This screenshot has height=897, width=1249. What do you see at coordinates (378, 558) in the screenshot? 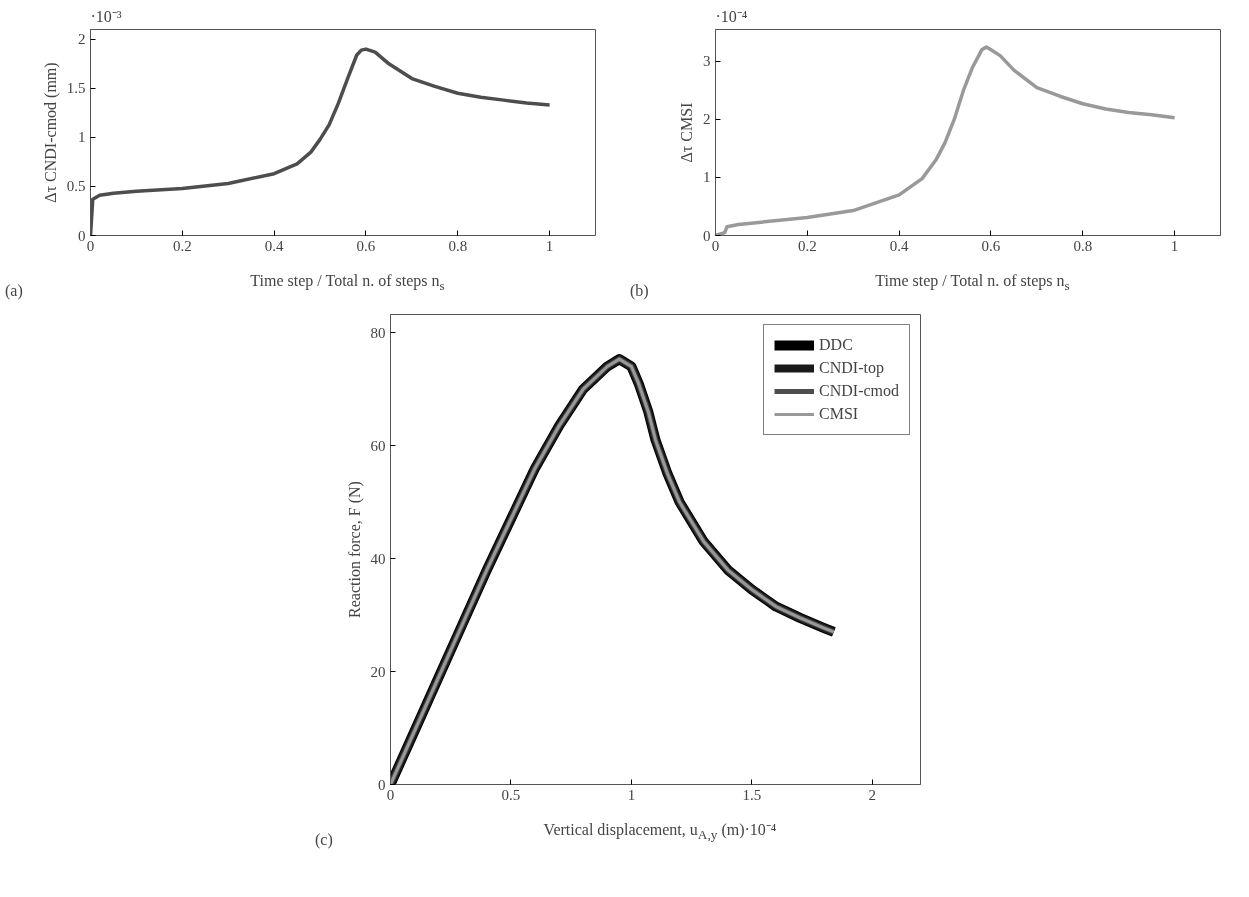
I see `y-tick-label: 40` at bounding box center [378, 558].